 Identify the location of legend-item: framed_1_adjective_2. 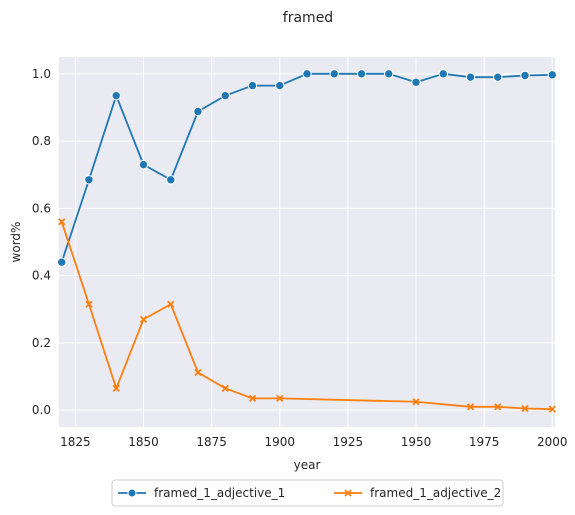
(417, 493).